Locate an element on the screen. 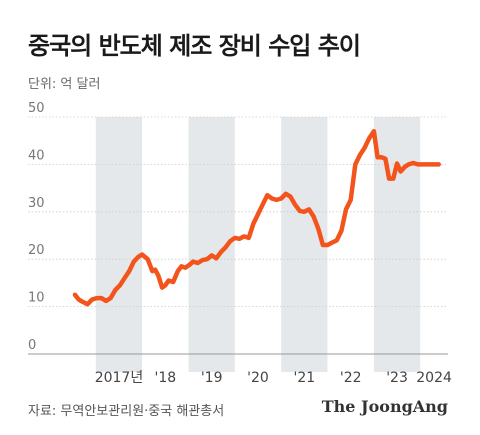 Image resolution: width=480 pixels, height=435 pixels. x-tick-label: '19 is located at coordinates (212, 378).